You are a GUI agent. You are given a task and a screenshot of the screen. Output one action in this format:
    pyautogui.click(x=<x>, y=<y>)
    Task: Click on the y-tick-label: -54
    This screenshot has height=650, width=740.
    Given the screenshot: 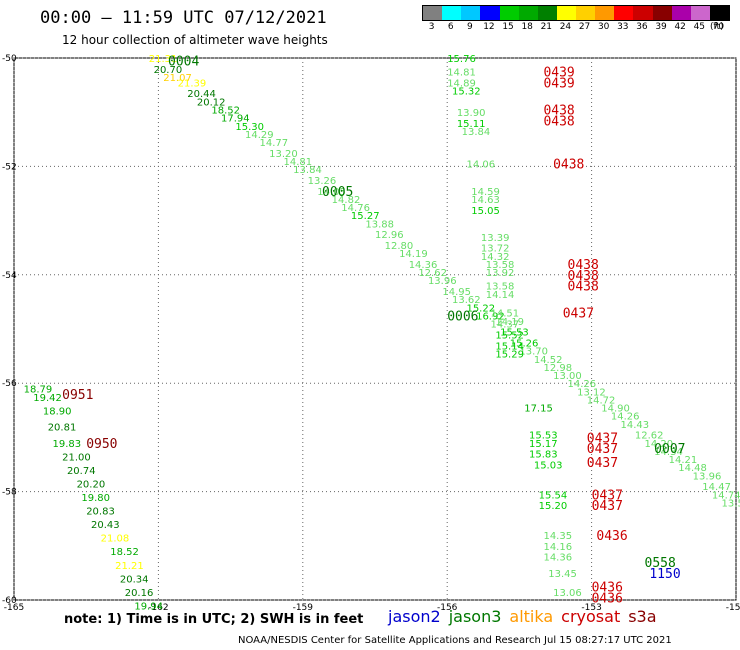 What is the action you would take?
    pyautogui.click(x=9, y=276)
    